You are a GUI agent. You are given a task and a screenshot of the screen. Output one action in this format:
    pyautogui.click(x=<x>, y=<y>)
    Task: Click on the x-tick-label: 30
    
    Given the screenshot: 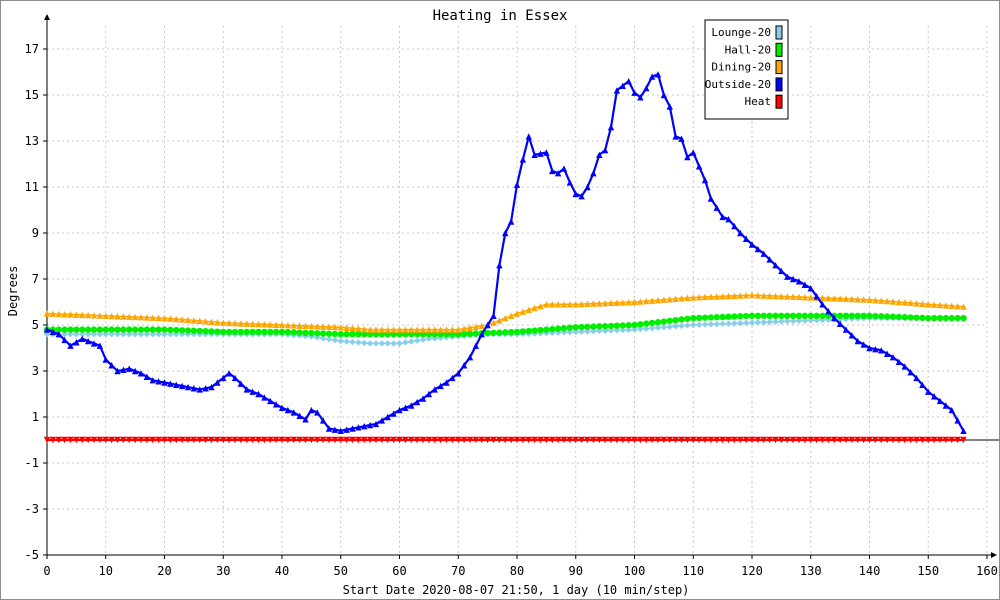 What is the action you would take?
    pyautogui.click(x=223, y=571)
    